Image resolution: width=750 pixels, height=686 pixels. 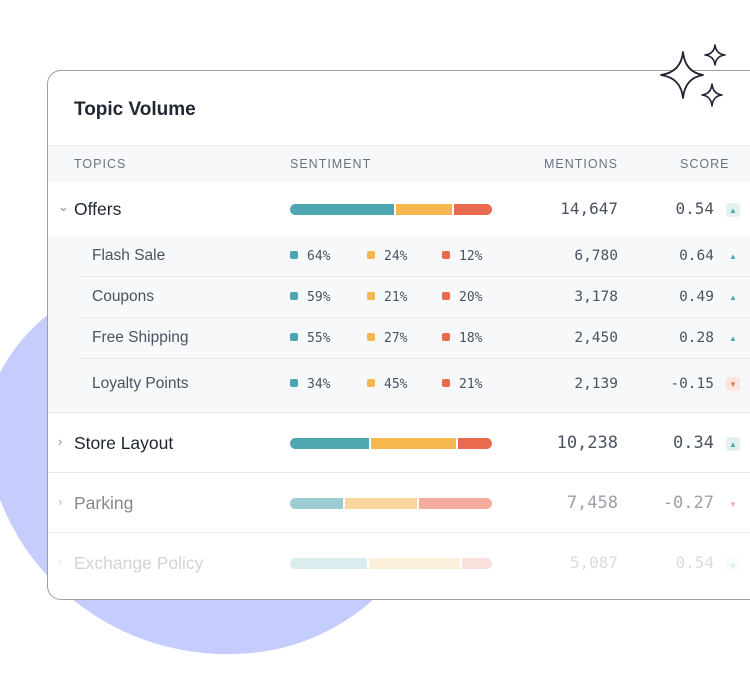 What do you see at coordinates (592, 503) in the screenshot?
I see `mentions-count: 7,458` at bounding box center [592, 503].